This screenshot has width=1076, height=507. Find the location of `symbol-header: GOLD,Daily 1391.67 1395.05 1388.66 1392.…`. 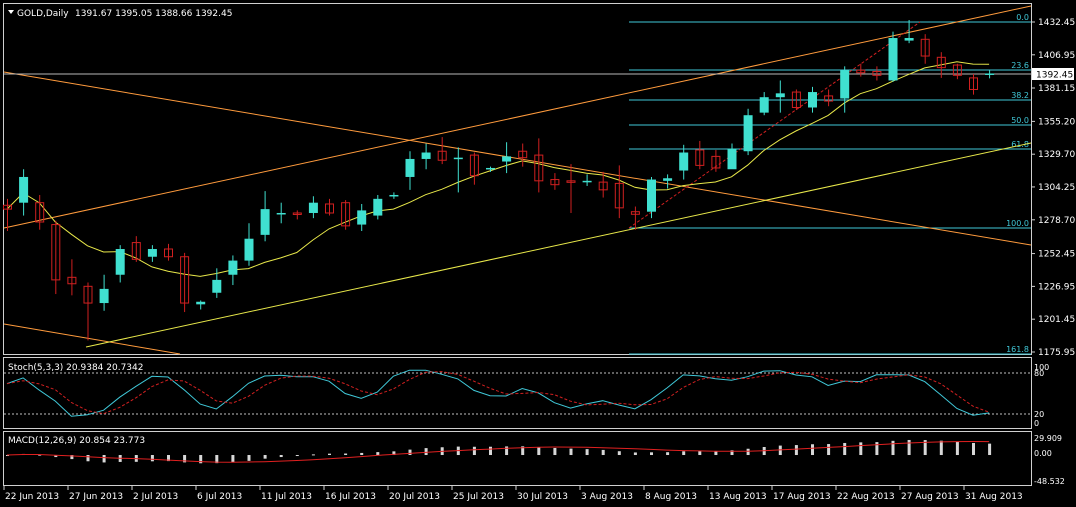

symbol-header: GOLD,Daily 1391.67 1395.05 1388.66 1392.… is located at coordinates (120, 14).